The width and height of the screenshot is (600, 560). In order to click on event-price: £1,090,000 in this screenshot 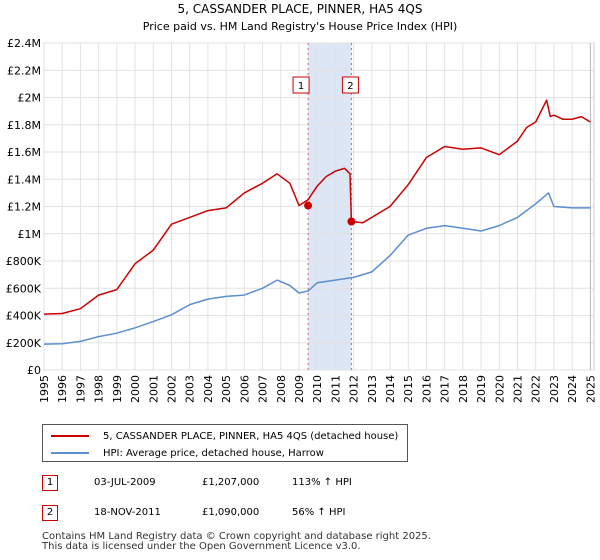, I will do `click(231, 512)`.